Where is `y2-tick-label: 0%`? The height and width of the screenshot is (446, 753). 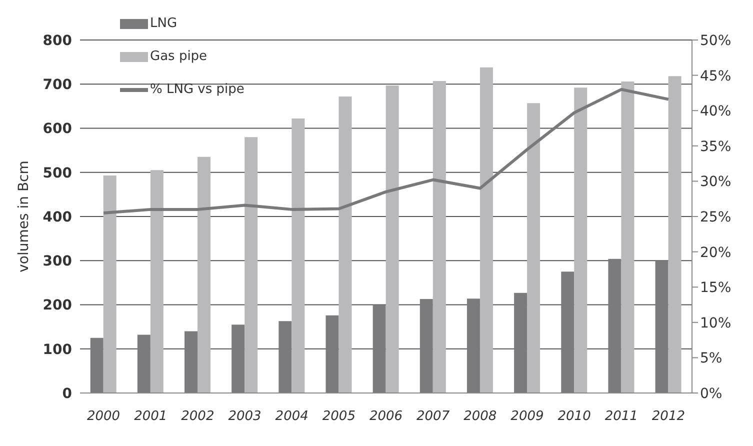
y2-tick-label: 0% is located at coordinates (711, 394).